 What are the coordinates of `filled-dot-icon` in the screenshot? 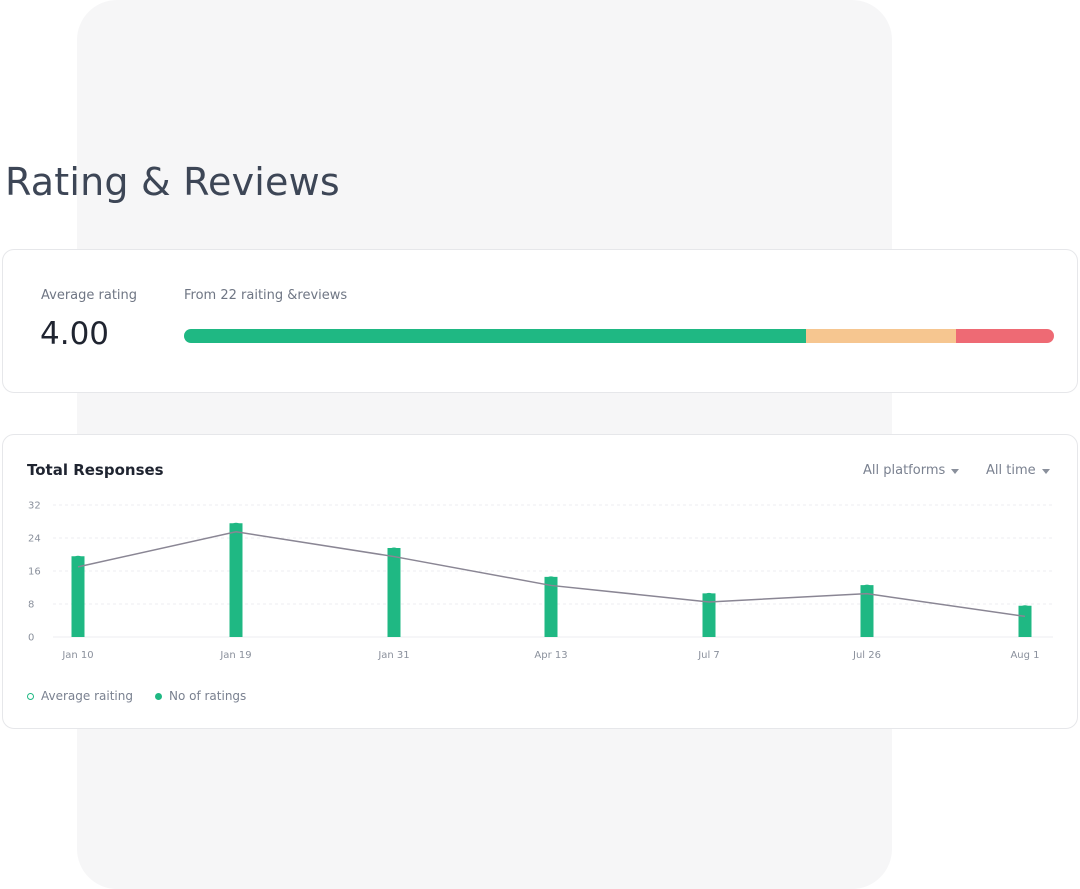 It's located at (158, 696).